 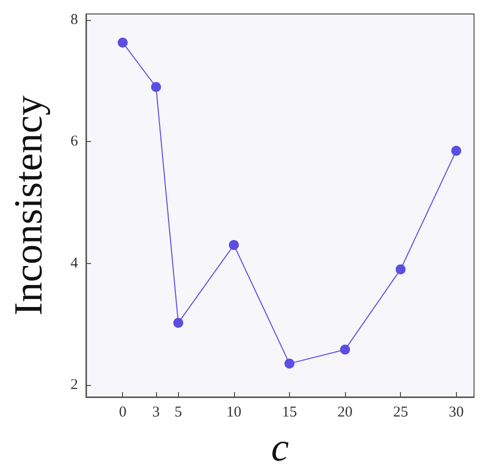 I want to click on x-tick-label: 15, so click(x=289, y=412).